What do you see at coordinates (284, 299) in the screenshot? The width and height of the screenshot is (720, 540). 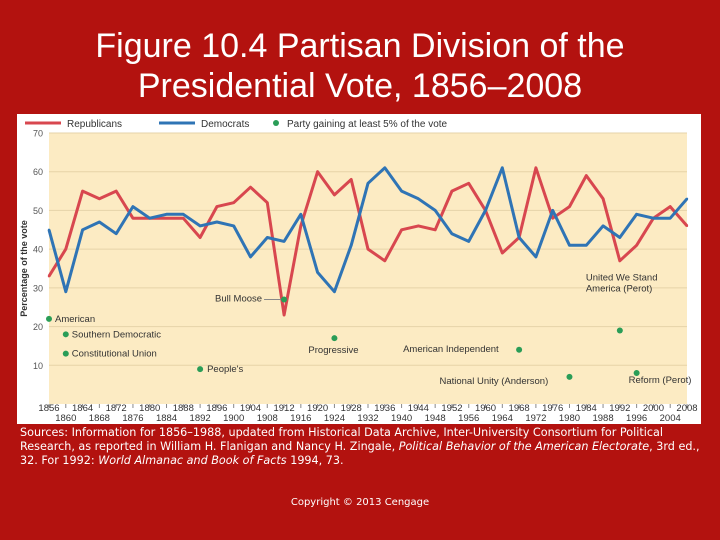 I see `minor-party-point-bull-moose` at bounding box center [284, 299].